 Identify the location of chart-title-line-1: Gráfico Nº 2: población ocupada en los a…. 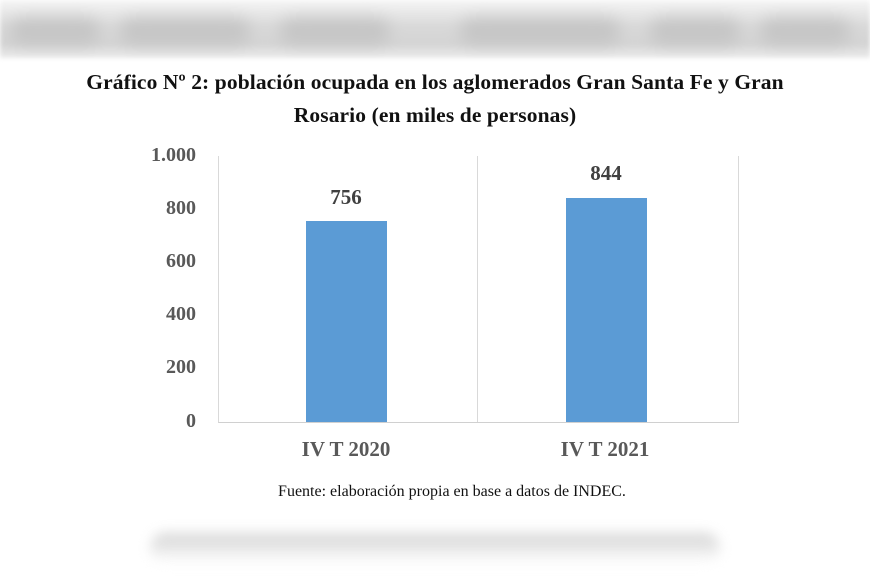
(435, 82).